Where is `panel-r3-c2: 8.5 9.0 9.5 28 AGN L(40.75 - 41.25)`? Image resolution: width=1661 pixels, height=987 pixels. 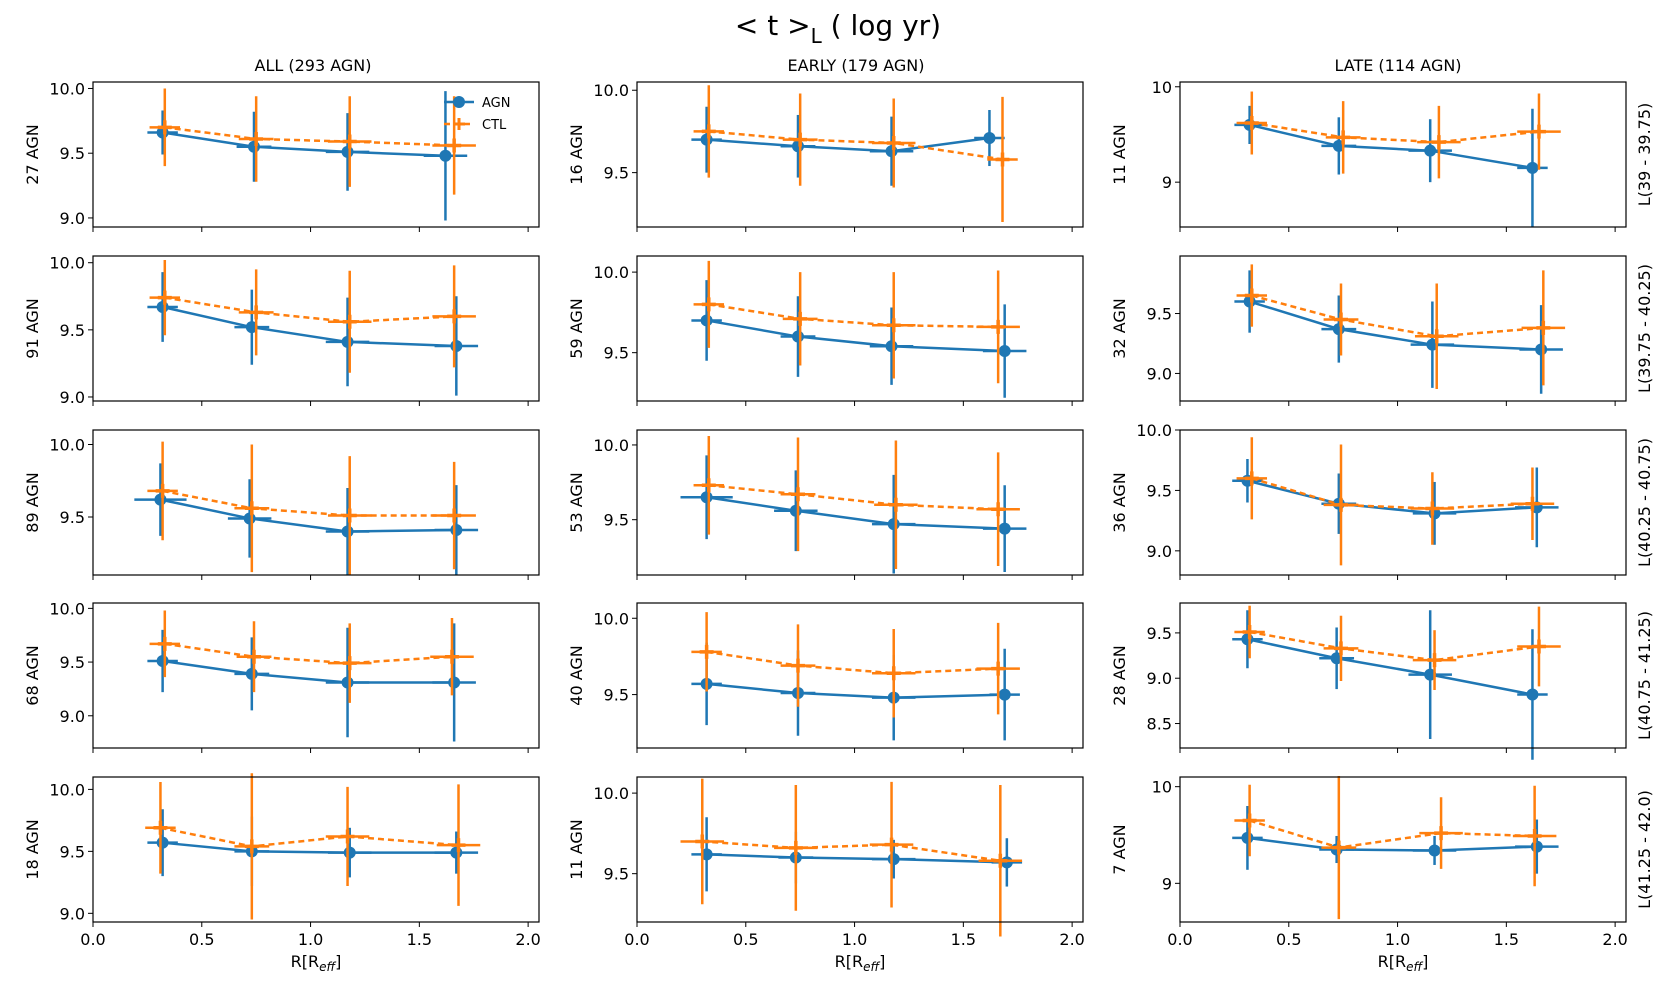 panel-r3-c2: 8.5 9.0 9.5 28 AGN L(40.75 - 41.25) is located at coordinates (1382, 681).